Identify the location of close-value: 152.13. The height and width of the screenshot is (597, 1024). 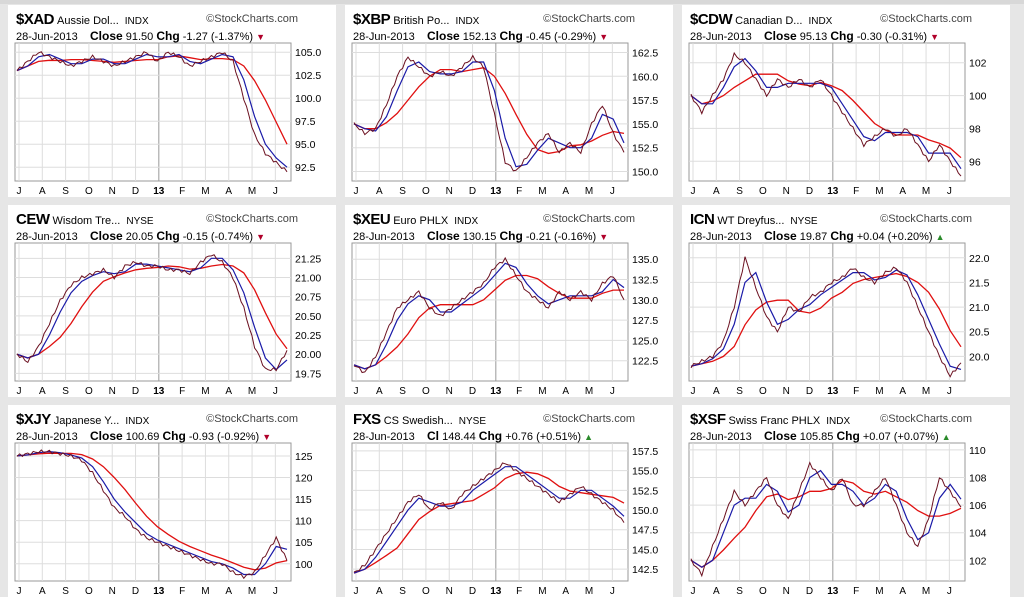
(479, 37).